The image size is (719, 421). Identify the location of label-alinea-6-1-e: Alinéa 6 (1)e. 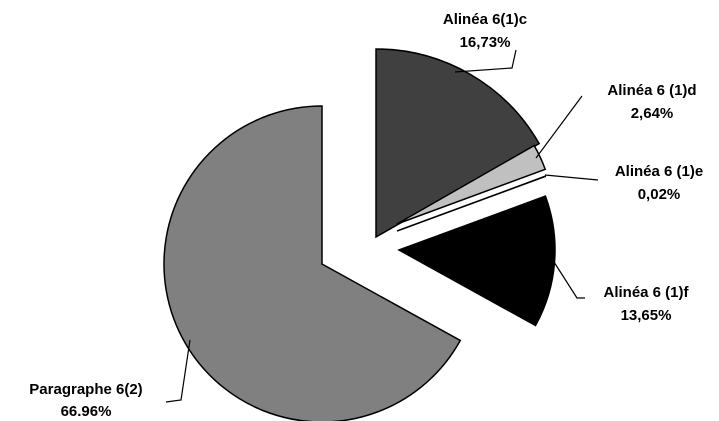
(659, 171).